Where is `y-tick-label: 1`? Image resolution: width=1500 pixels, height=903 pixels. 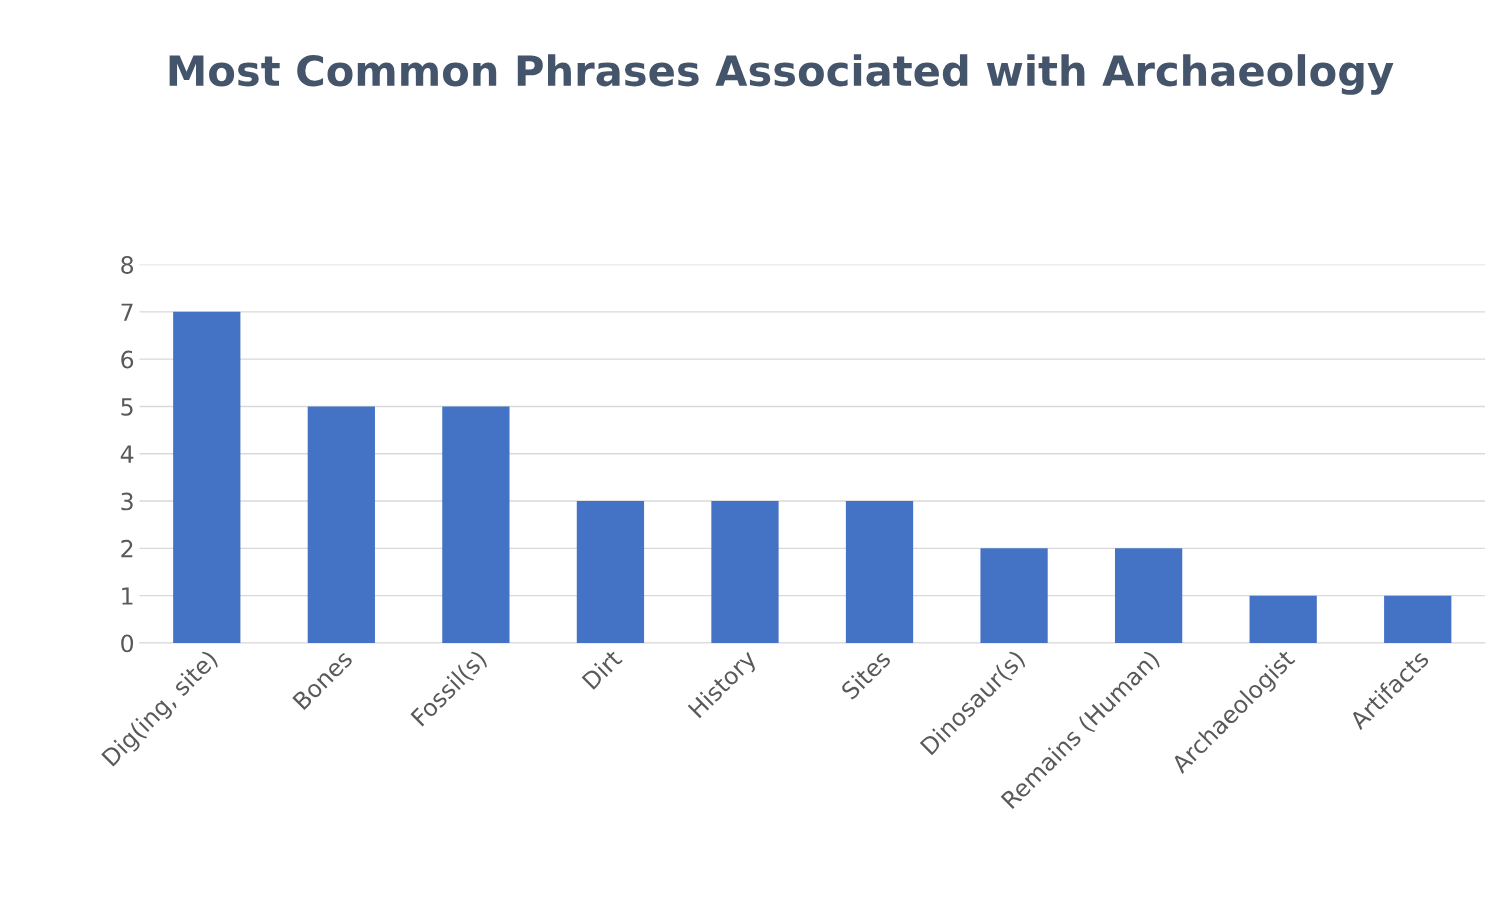
y-tick-label: 1 is located at coordinates (127, 596).